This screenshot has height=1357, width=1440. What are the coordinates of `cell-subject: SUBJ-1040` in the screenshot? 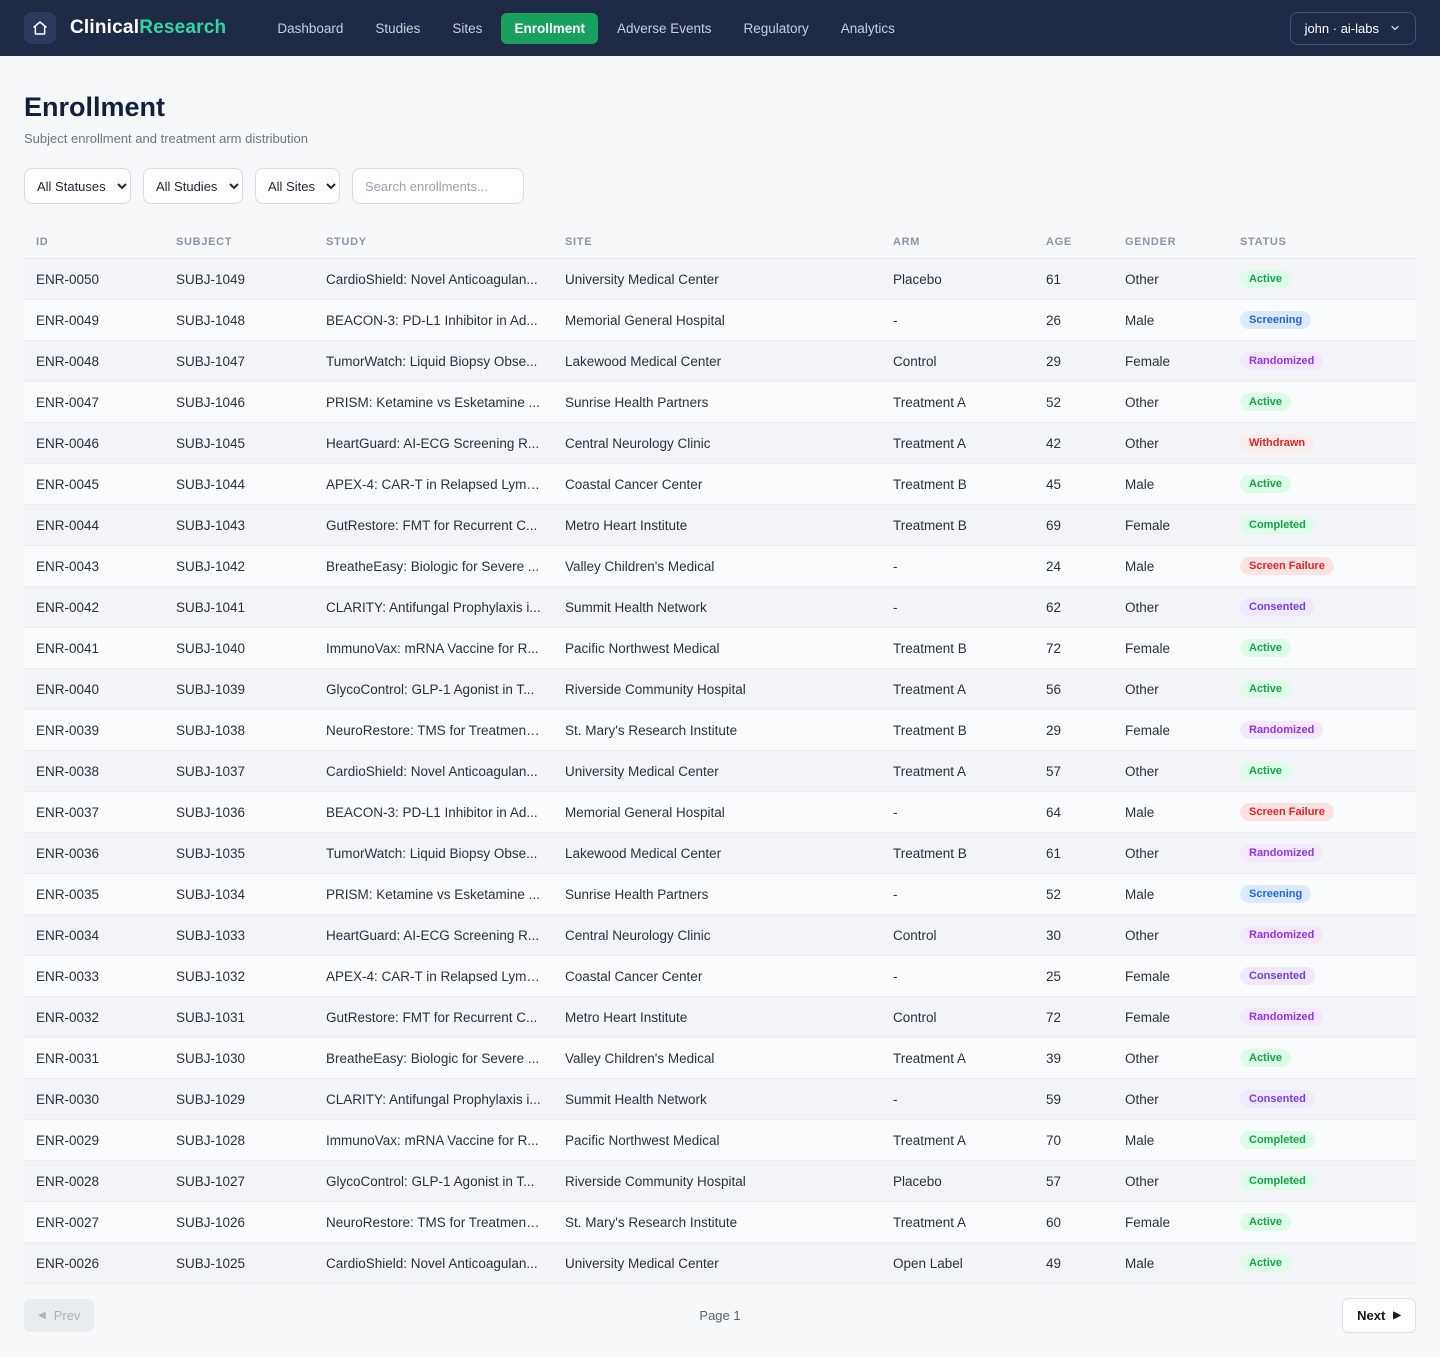 It's located at (239, 648).